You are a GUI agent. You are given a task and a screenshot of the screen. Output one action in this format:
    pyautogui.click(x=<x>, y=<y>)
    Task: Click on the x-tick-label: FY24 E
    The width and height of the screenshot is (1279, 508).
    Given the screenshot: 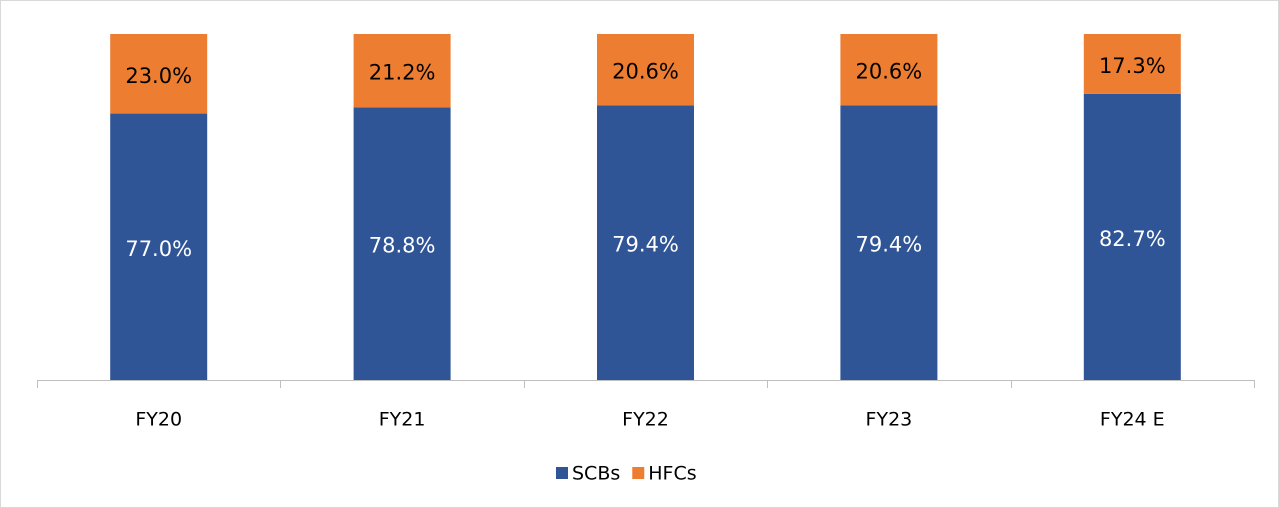 What is the action you would take?
    pyautogui.click(x=1132, y=420)
    